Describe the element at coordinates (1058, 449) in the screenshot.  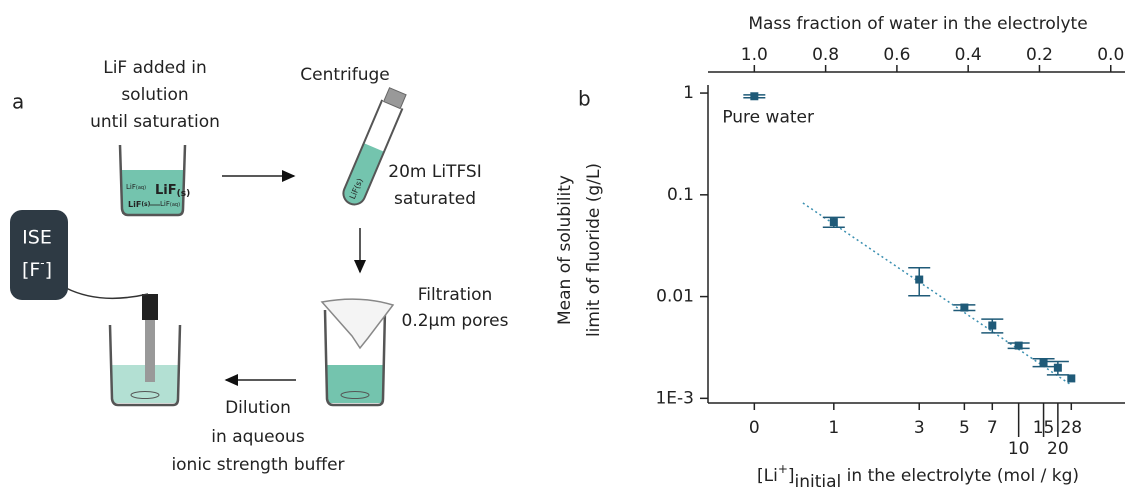
I see `x-tick-label: 20` at that location.